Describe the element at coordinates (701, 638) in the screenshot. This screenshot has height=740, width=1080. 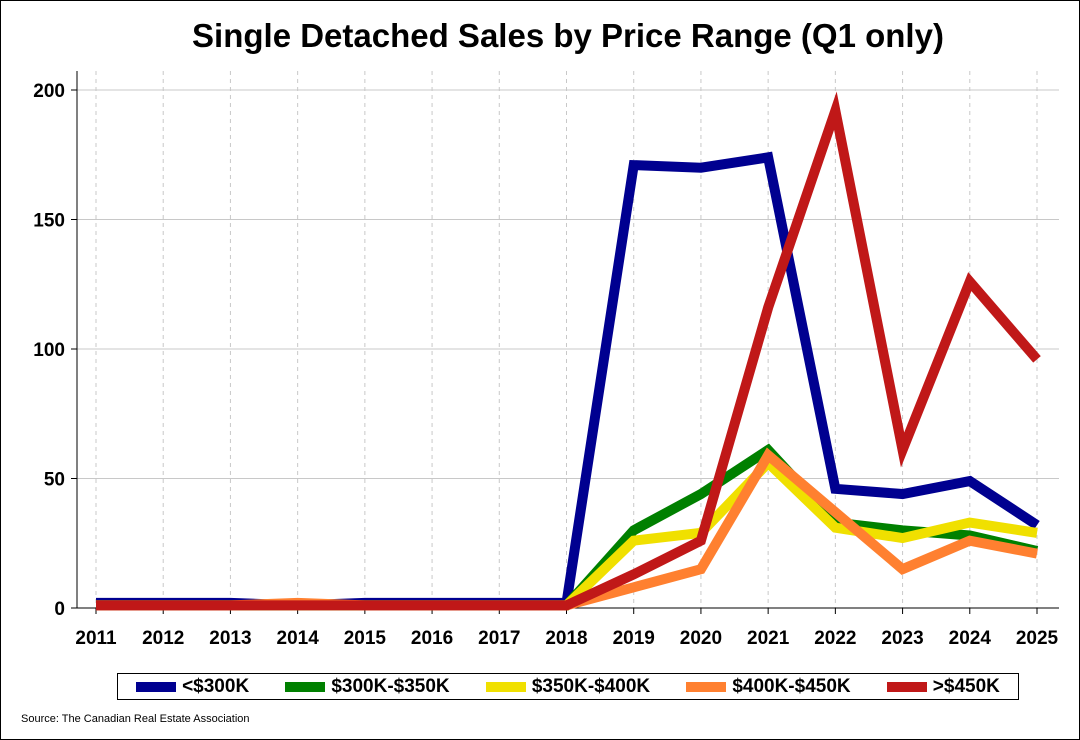
I see `x-tick-label: 2020` at that location.